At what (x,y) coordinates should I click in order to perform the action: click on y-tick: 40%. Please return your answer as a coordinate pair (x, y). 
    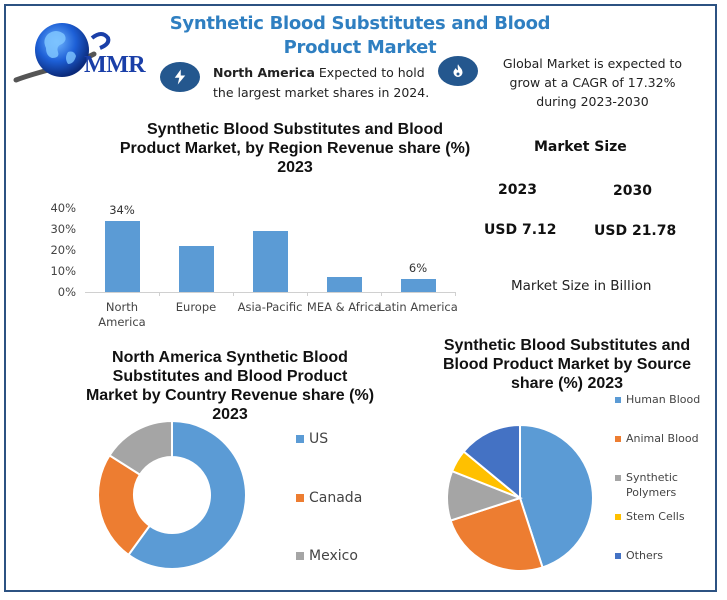
    Looking at the image, I should click on (63, 208).